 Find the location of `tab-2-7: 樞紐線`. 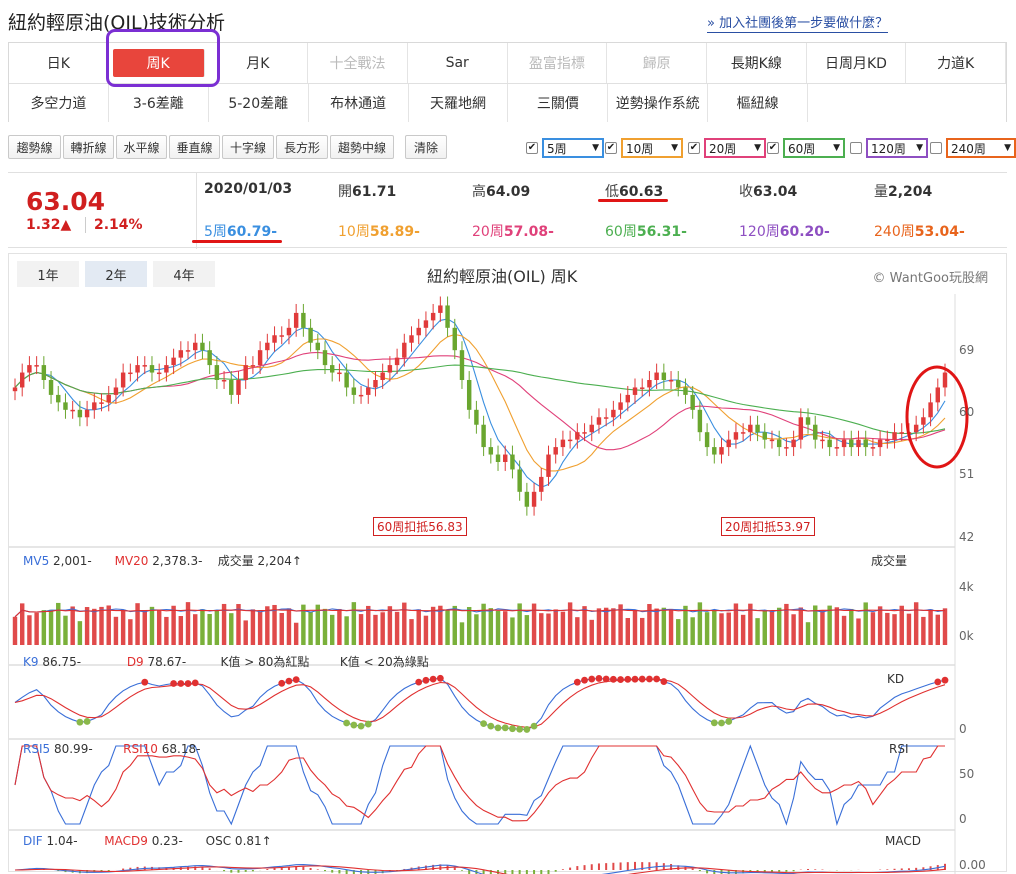

tab-2-7: 樞紐線 is located at coordinates (758, 103).